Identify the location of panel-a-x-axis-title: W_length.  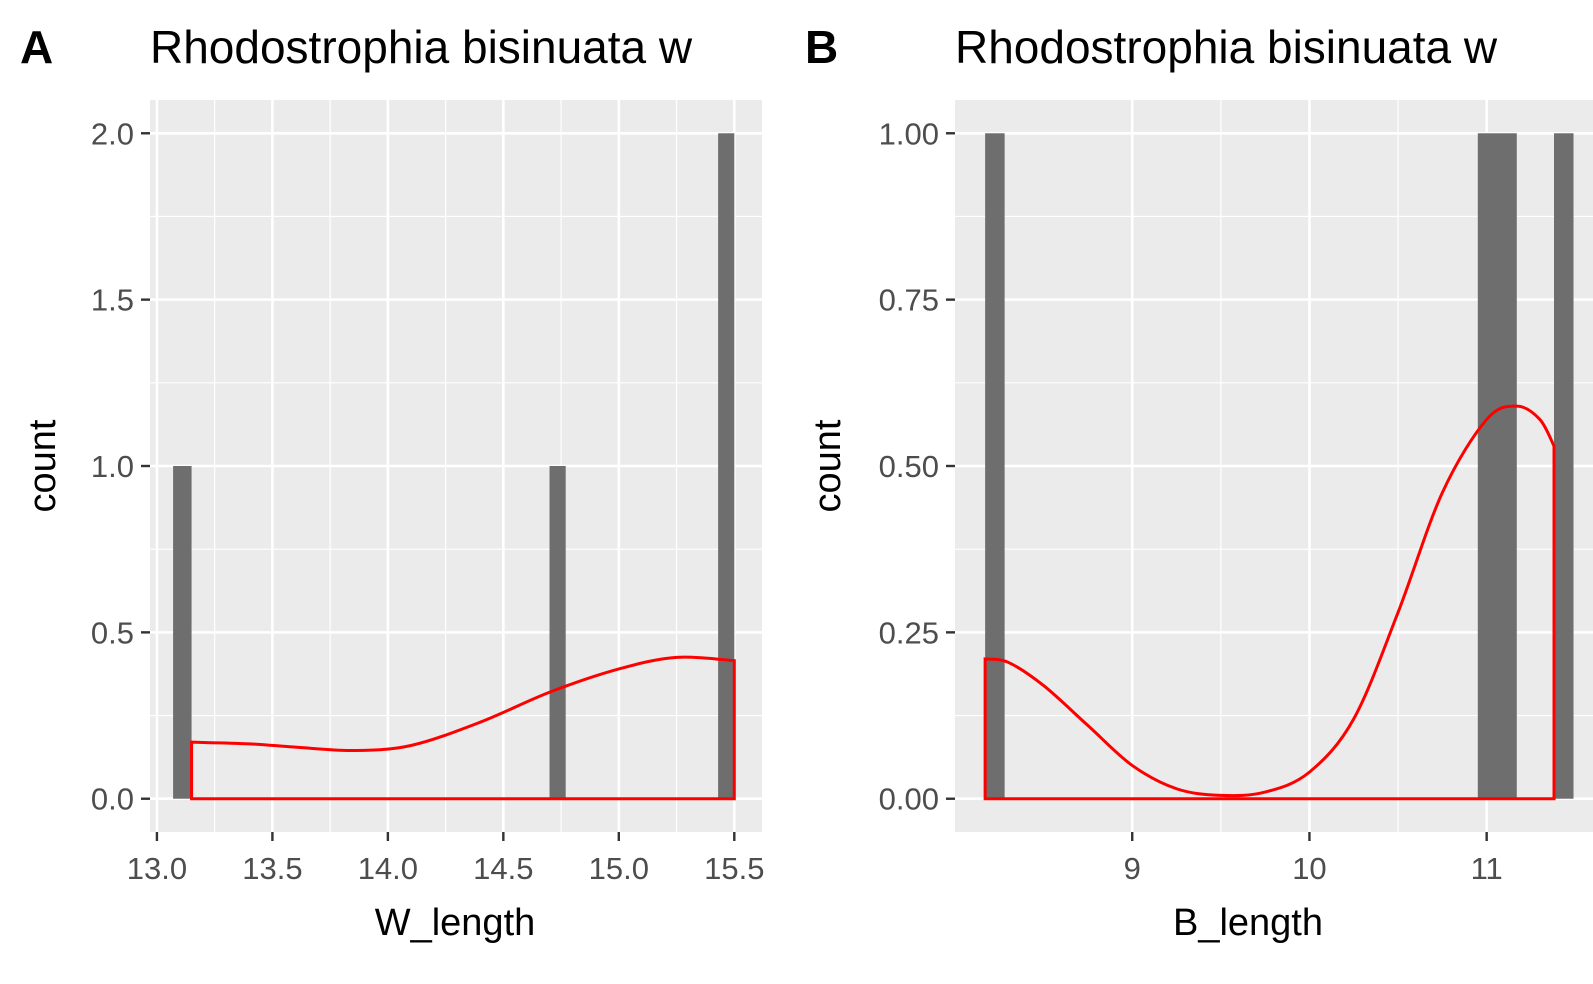
(455, 923).